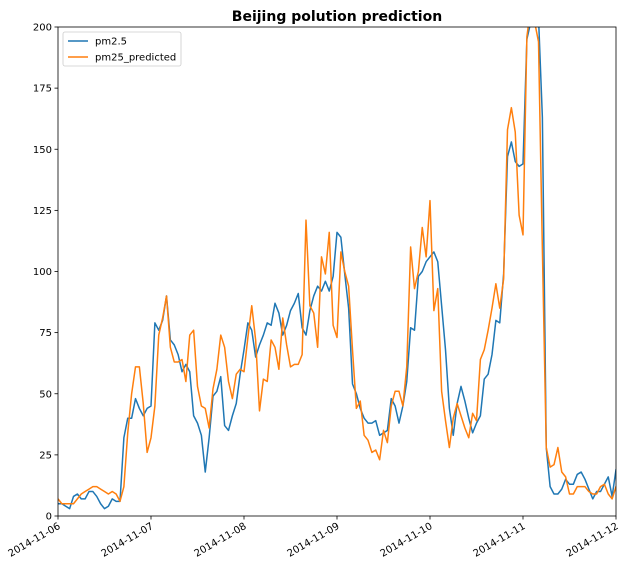 The image size is (633, 567). Describe the element at coordinates (337, 17) in the screenshot. I see `chart-title: Beijing polution prediction` at that location.